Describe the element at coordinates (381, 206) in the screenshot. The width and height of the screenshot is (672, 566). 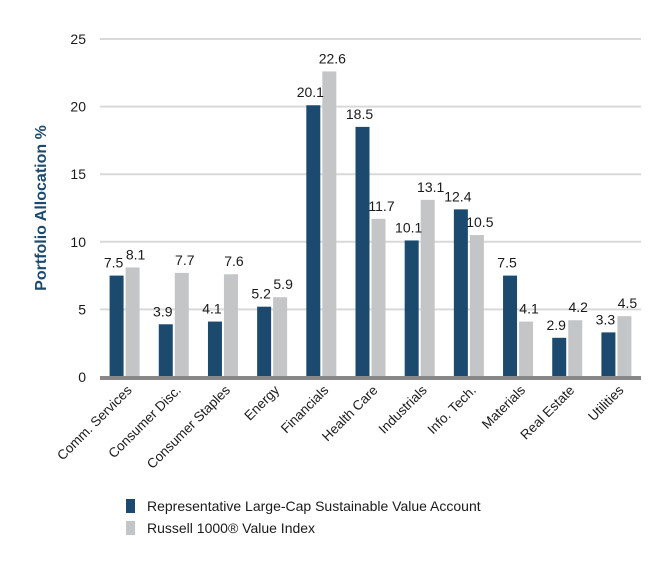
I see `data-label-index: 11.7` at that location.